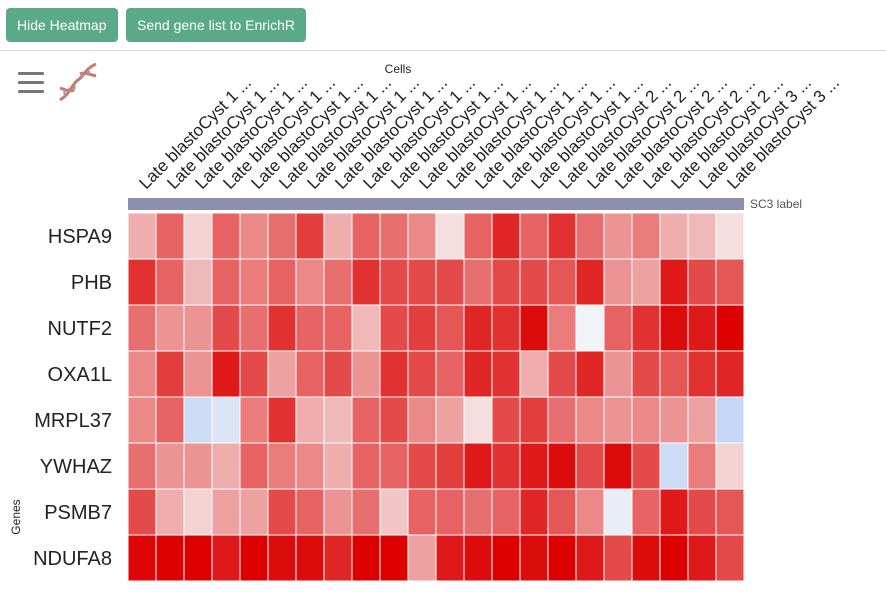  I want to click on send-to-enrichr-button: Send gene list to EnrichR, so click(216, 25).